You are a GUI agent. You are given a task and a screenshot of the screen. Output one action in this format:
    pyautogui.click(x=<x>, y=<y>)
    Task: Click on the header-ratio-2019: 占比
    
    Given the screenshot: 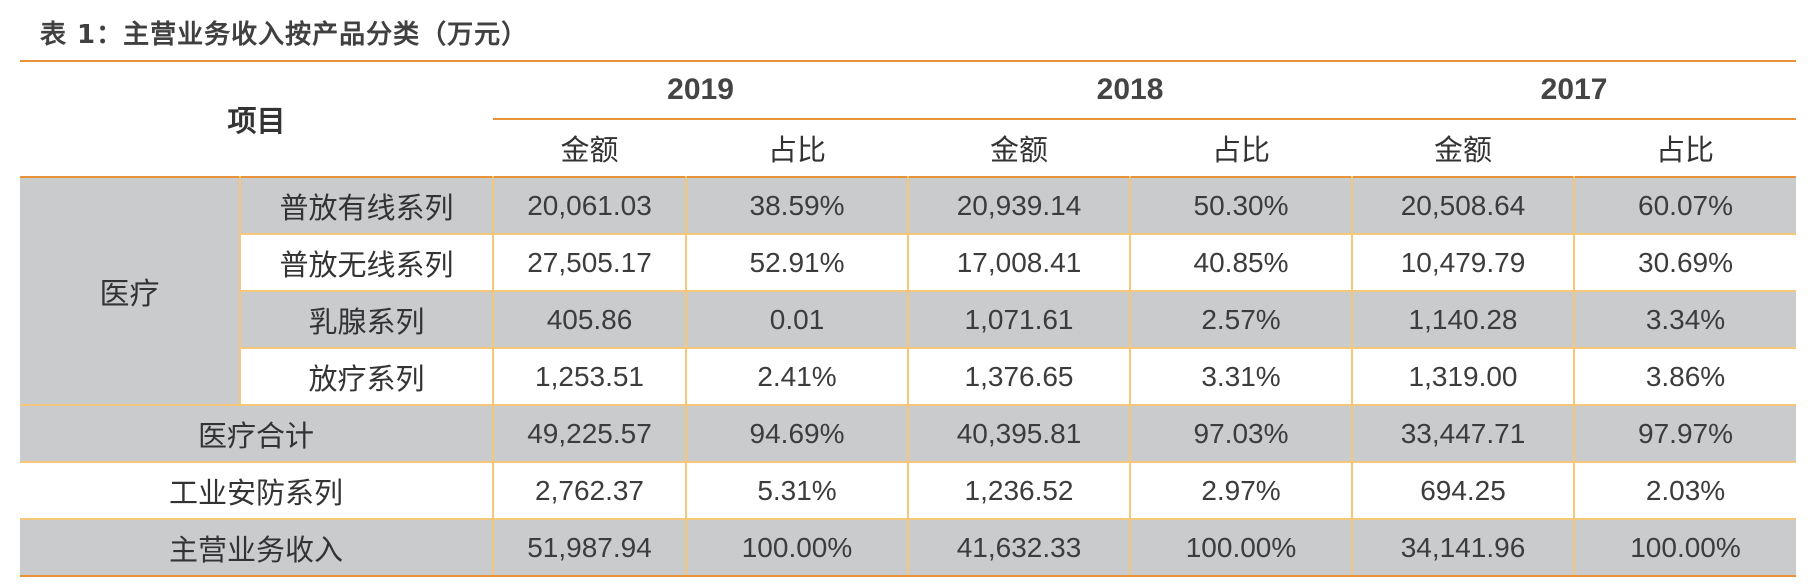 What is the action you would take?
    pyautogui.click(x=797, y=150)
    